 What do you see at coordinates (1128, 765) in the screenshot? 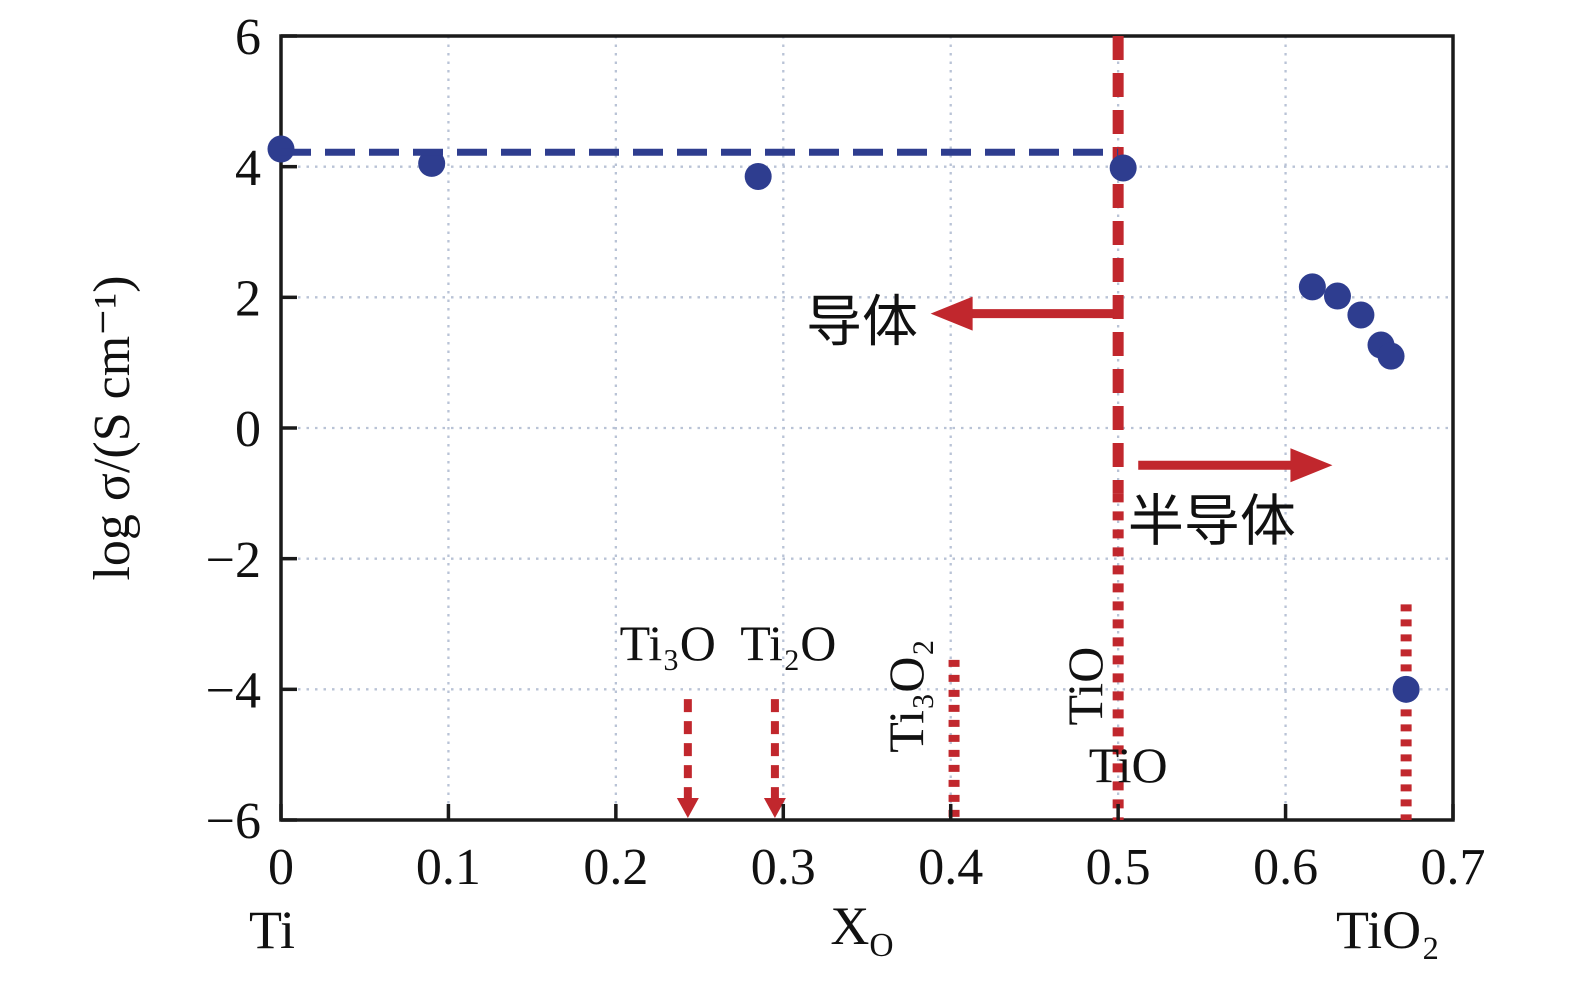
I see `tio-horizontal-label: TiO` at bounding box center [1128, 765].